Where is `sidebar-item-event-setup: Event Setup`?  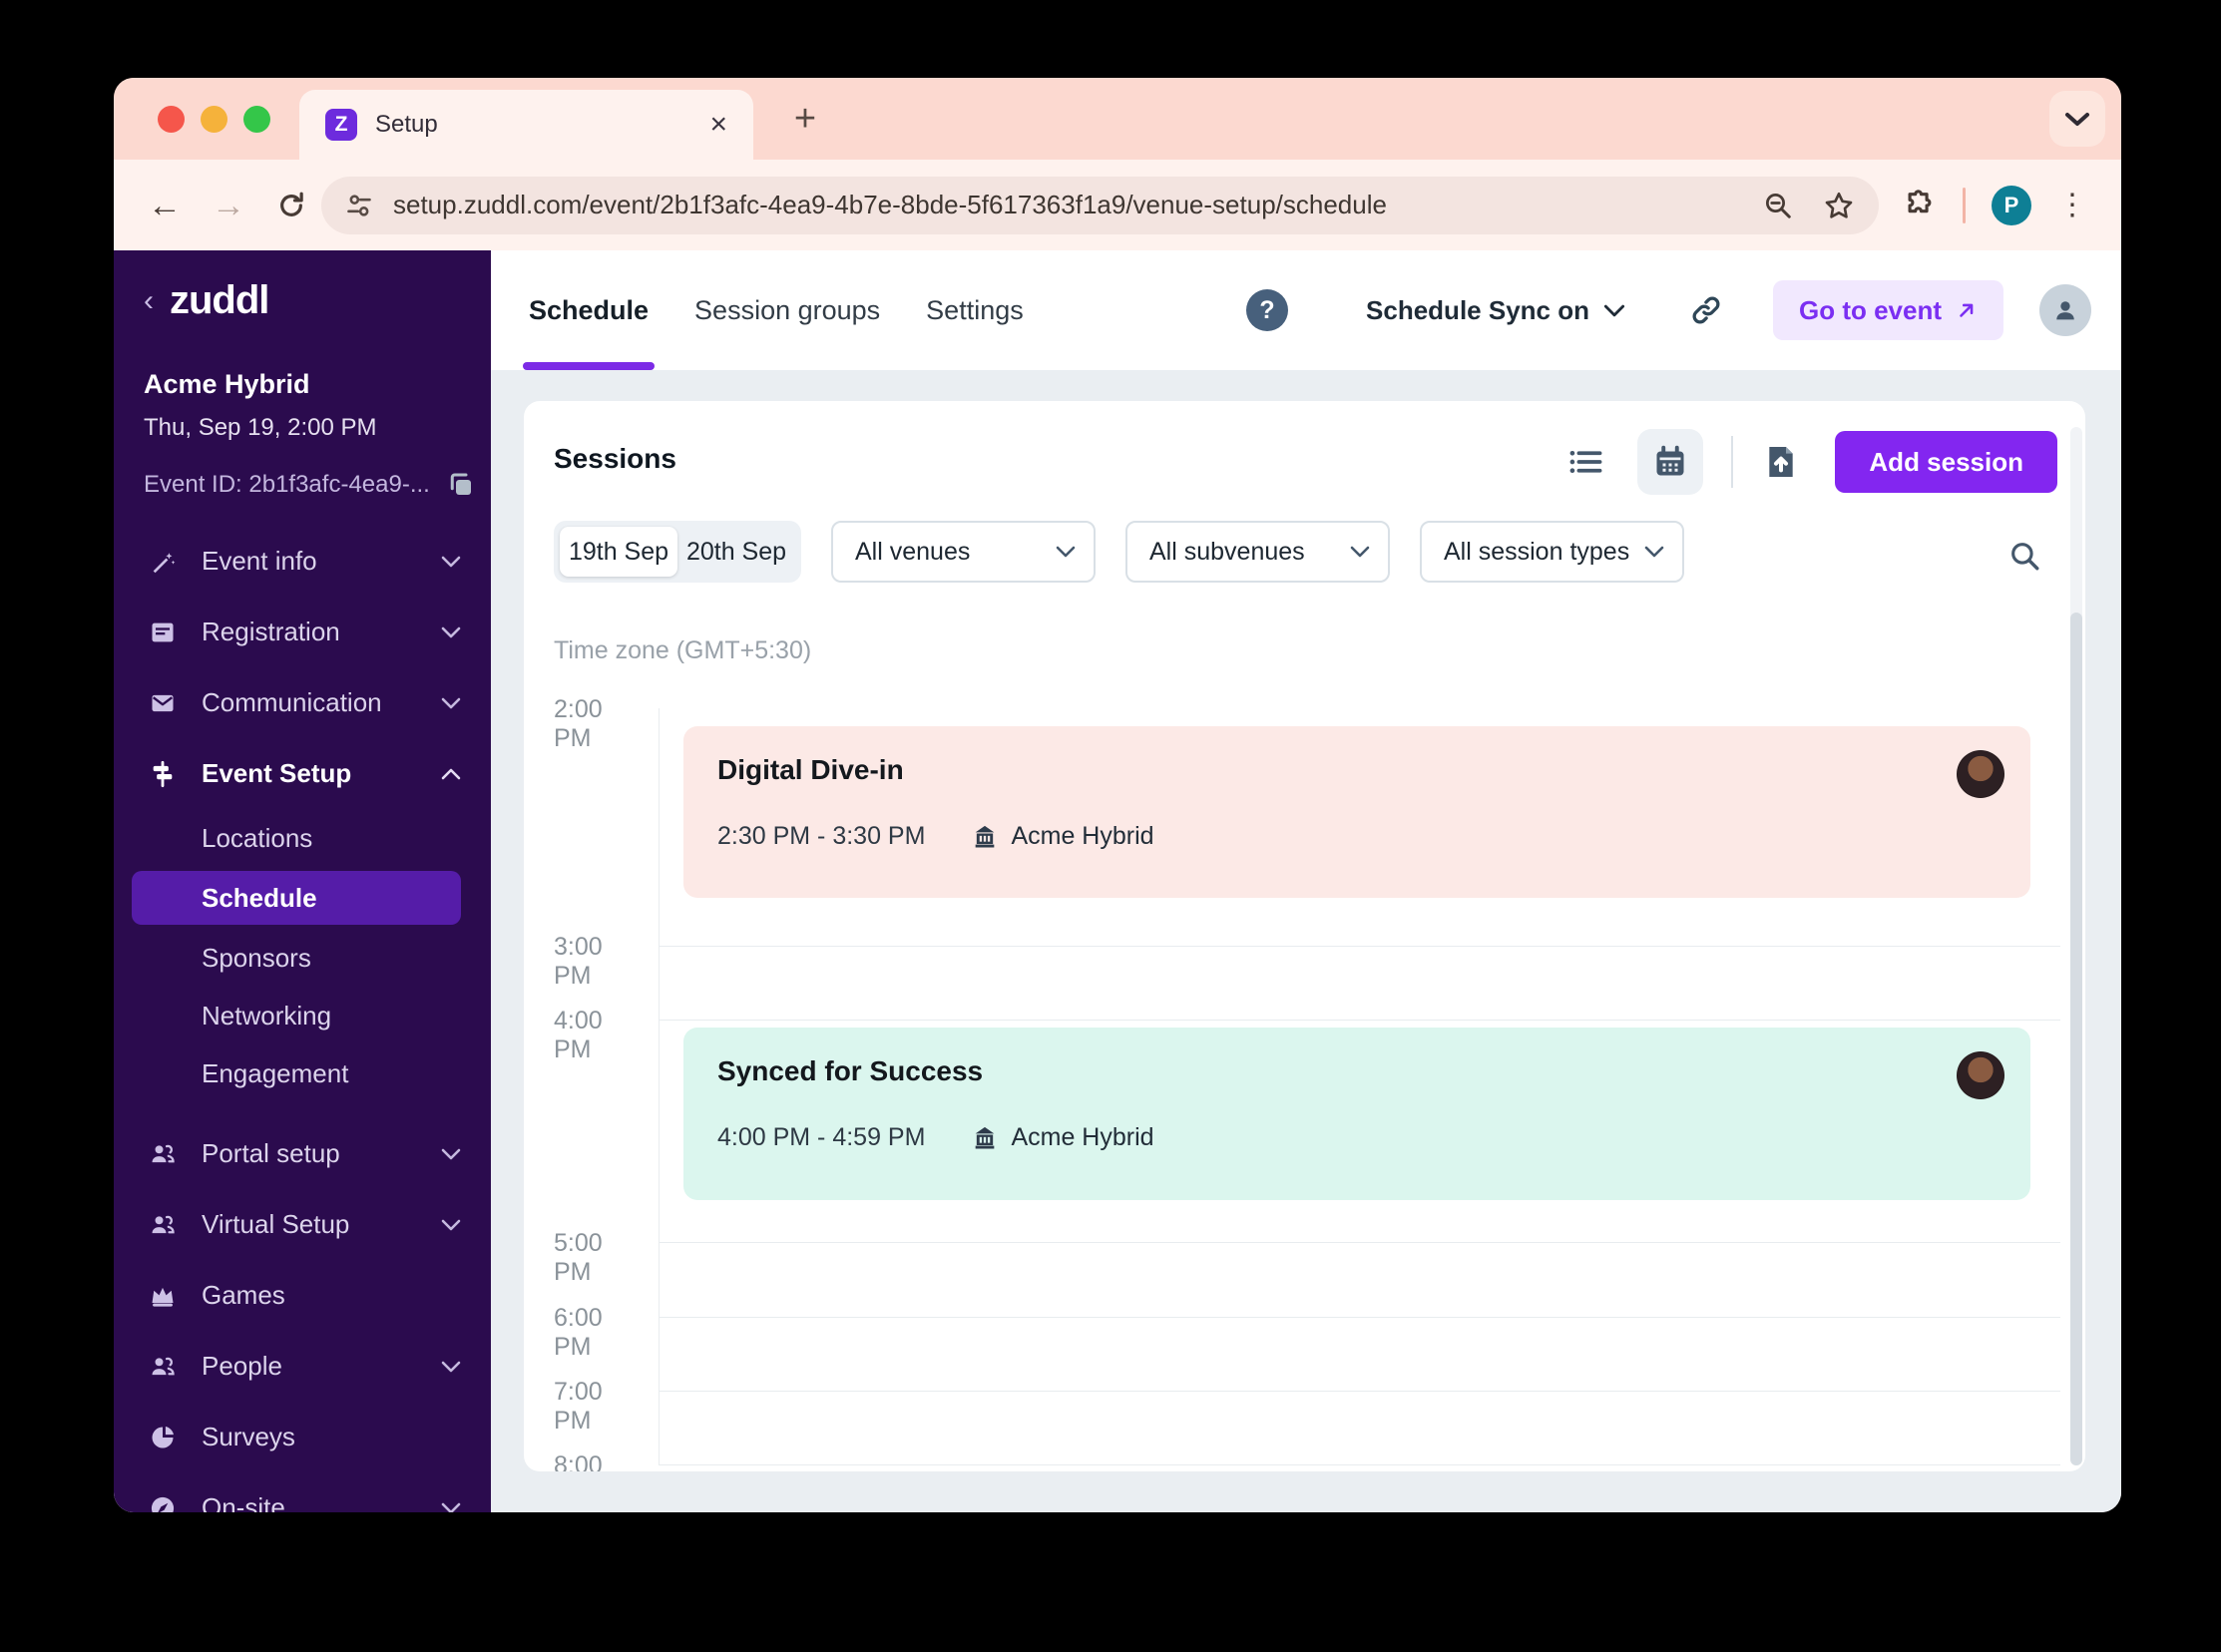
sidebar-item-event-setup: Event Setup is located at coordinates (302, 773).